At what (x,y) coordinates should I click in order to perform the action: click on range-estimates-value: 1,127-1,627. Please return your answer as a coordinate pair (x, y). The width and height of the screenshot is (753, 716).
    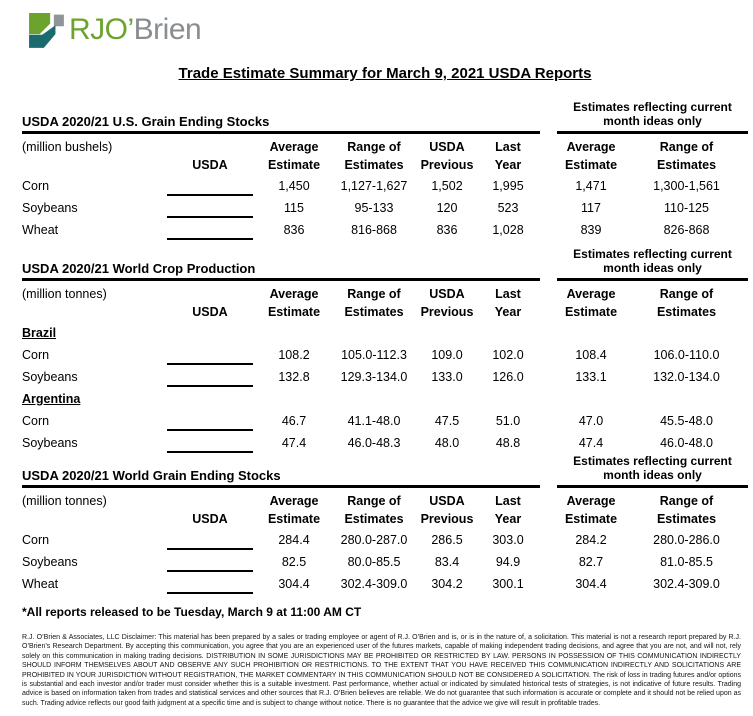
    Looking at the image, I should click on (374, 186).